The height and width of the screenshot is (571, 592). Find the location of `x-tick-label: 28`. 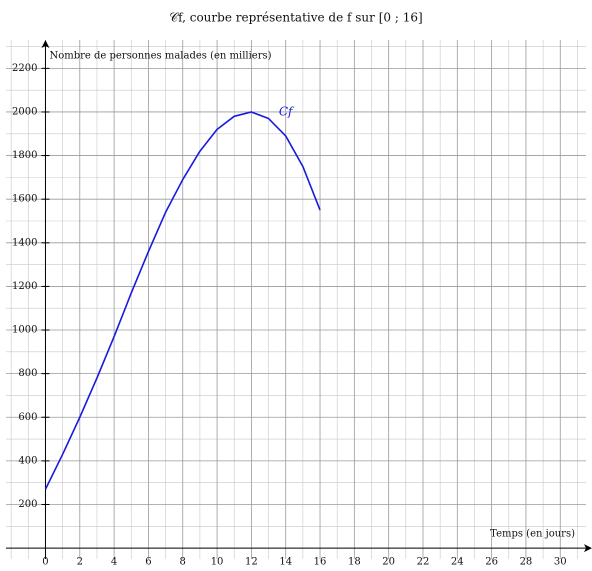

x-tick-label: 28 is located at coordinates (526, 562).